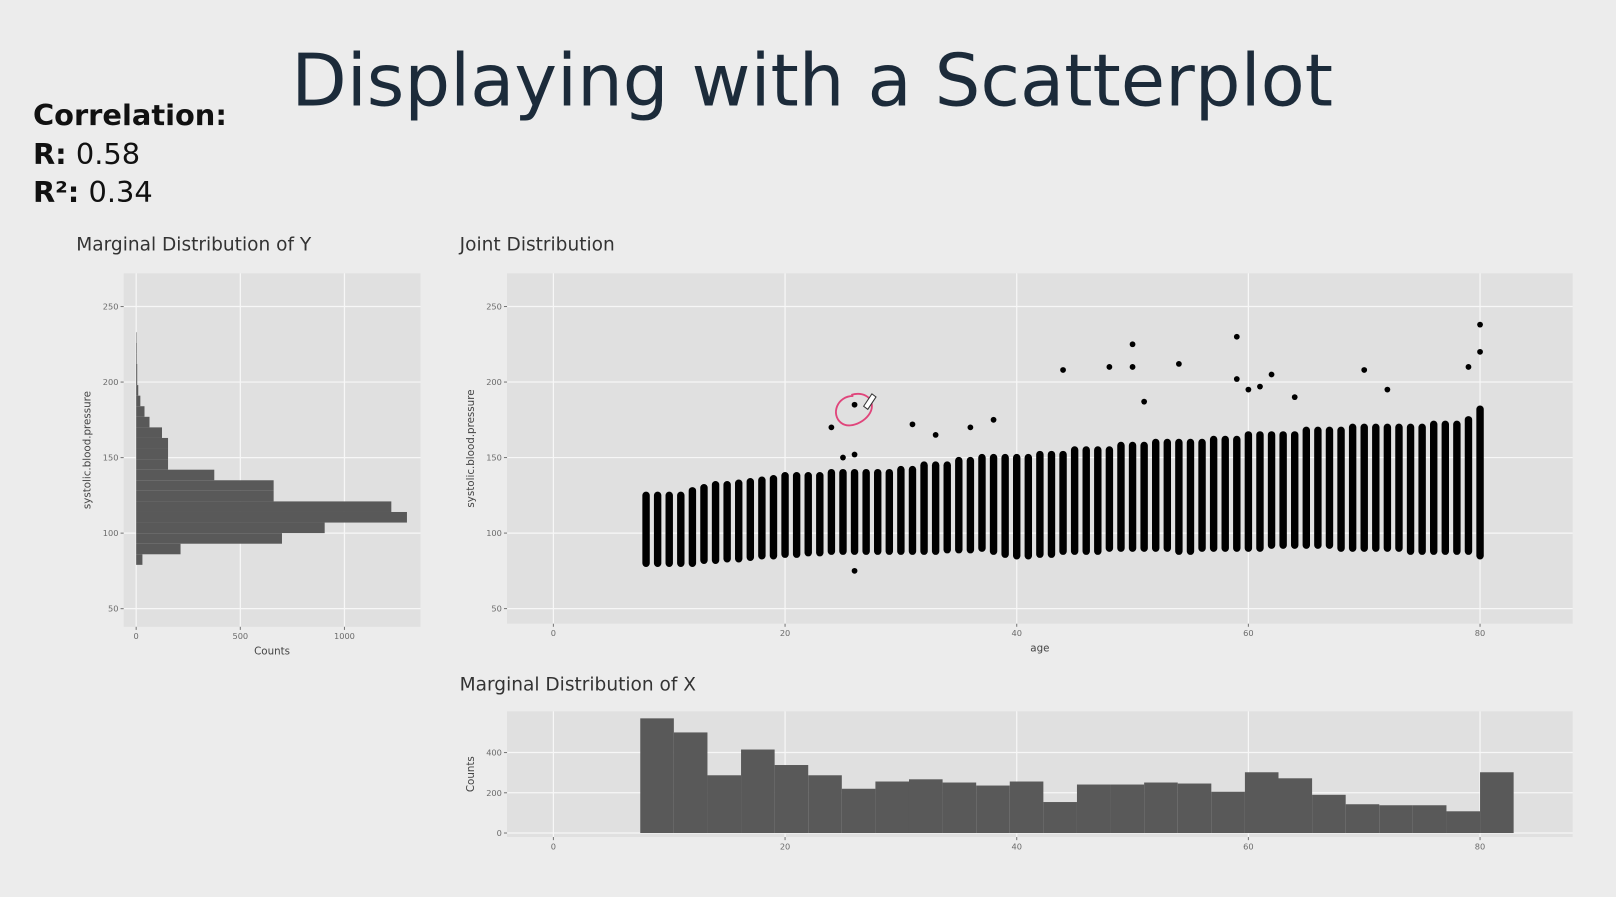  Describe the element at coordinates (471, 774) in the screenshot. I see `y-axis-label: Counts` at that location.